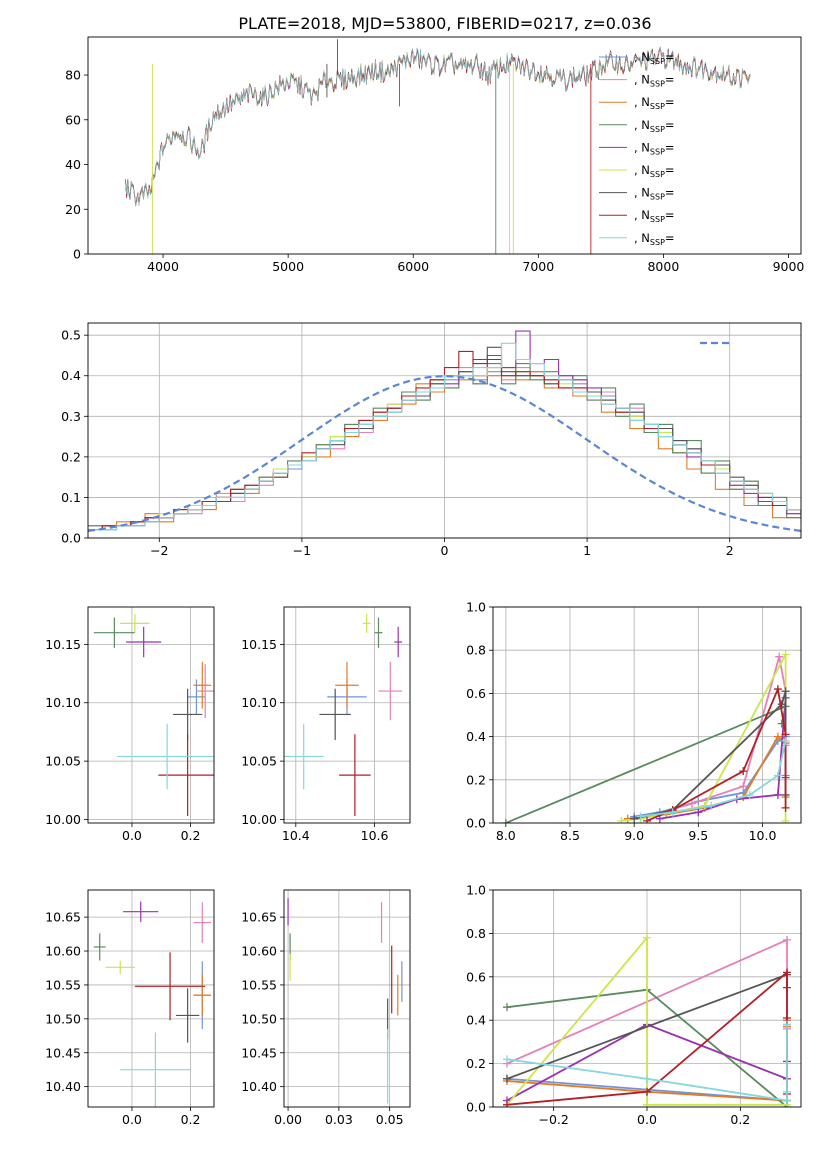  What do you see at coordinates (476, 890) in the screenshot?
I see `y-tick-label: 1.0` at bounding box center [476, 890].